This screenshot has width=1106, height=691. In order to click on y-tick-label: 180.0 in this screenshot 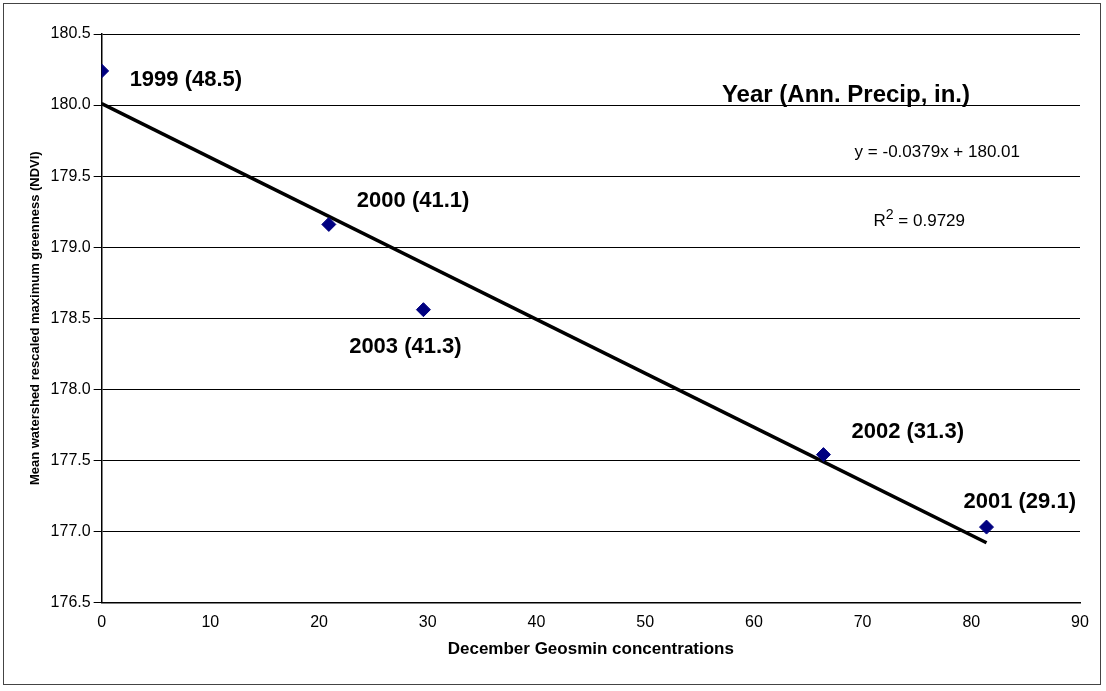, I will do `click(70, 104)`.